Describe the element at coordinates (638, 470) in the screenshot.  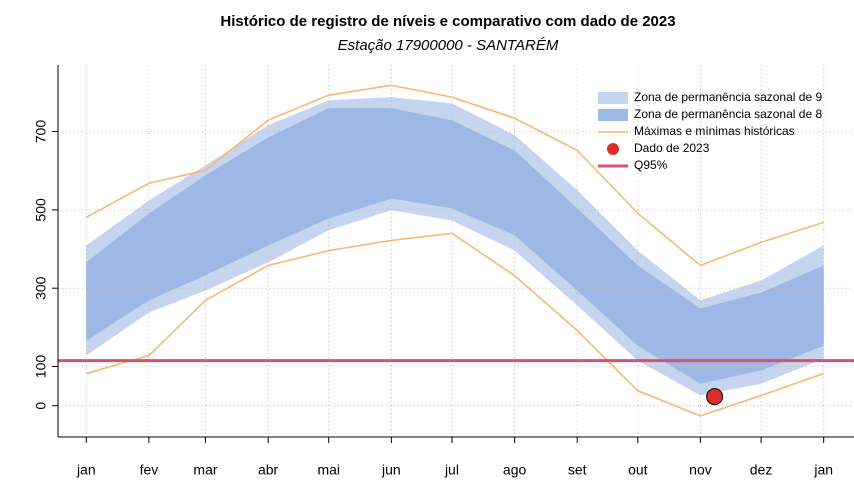
I see `x-tick-label: out` at that location.